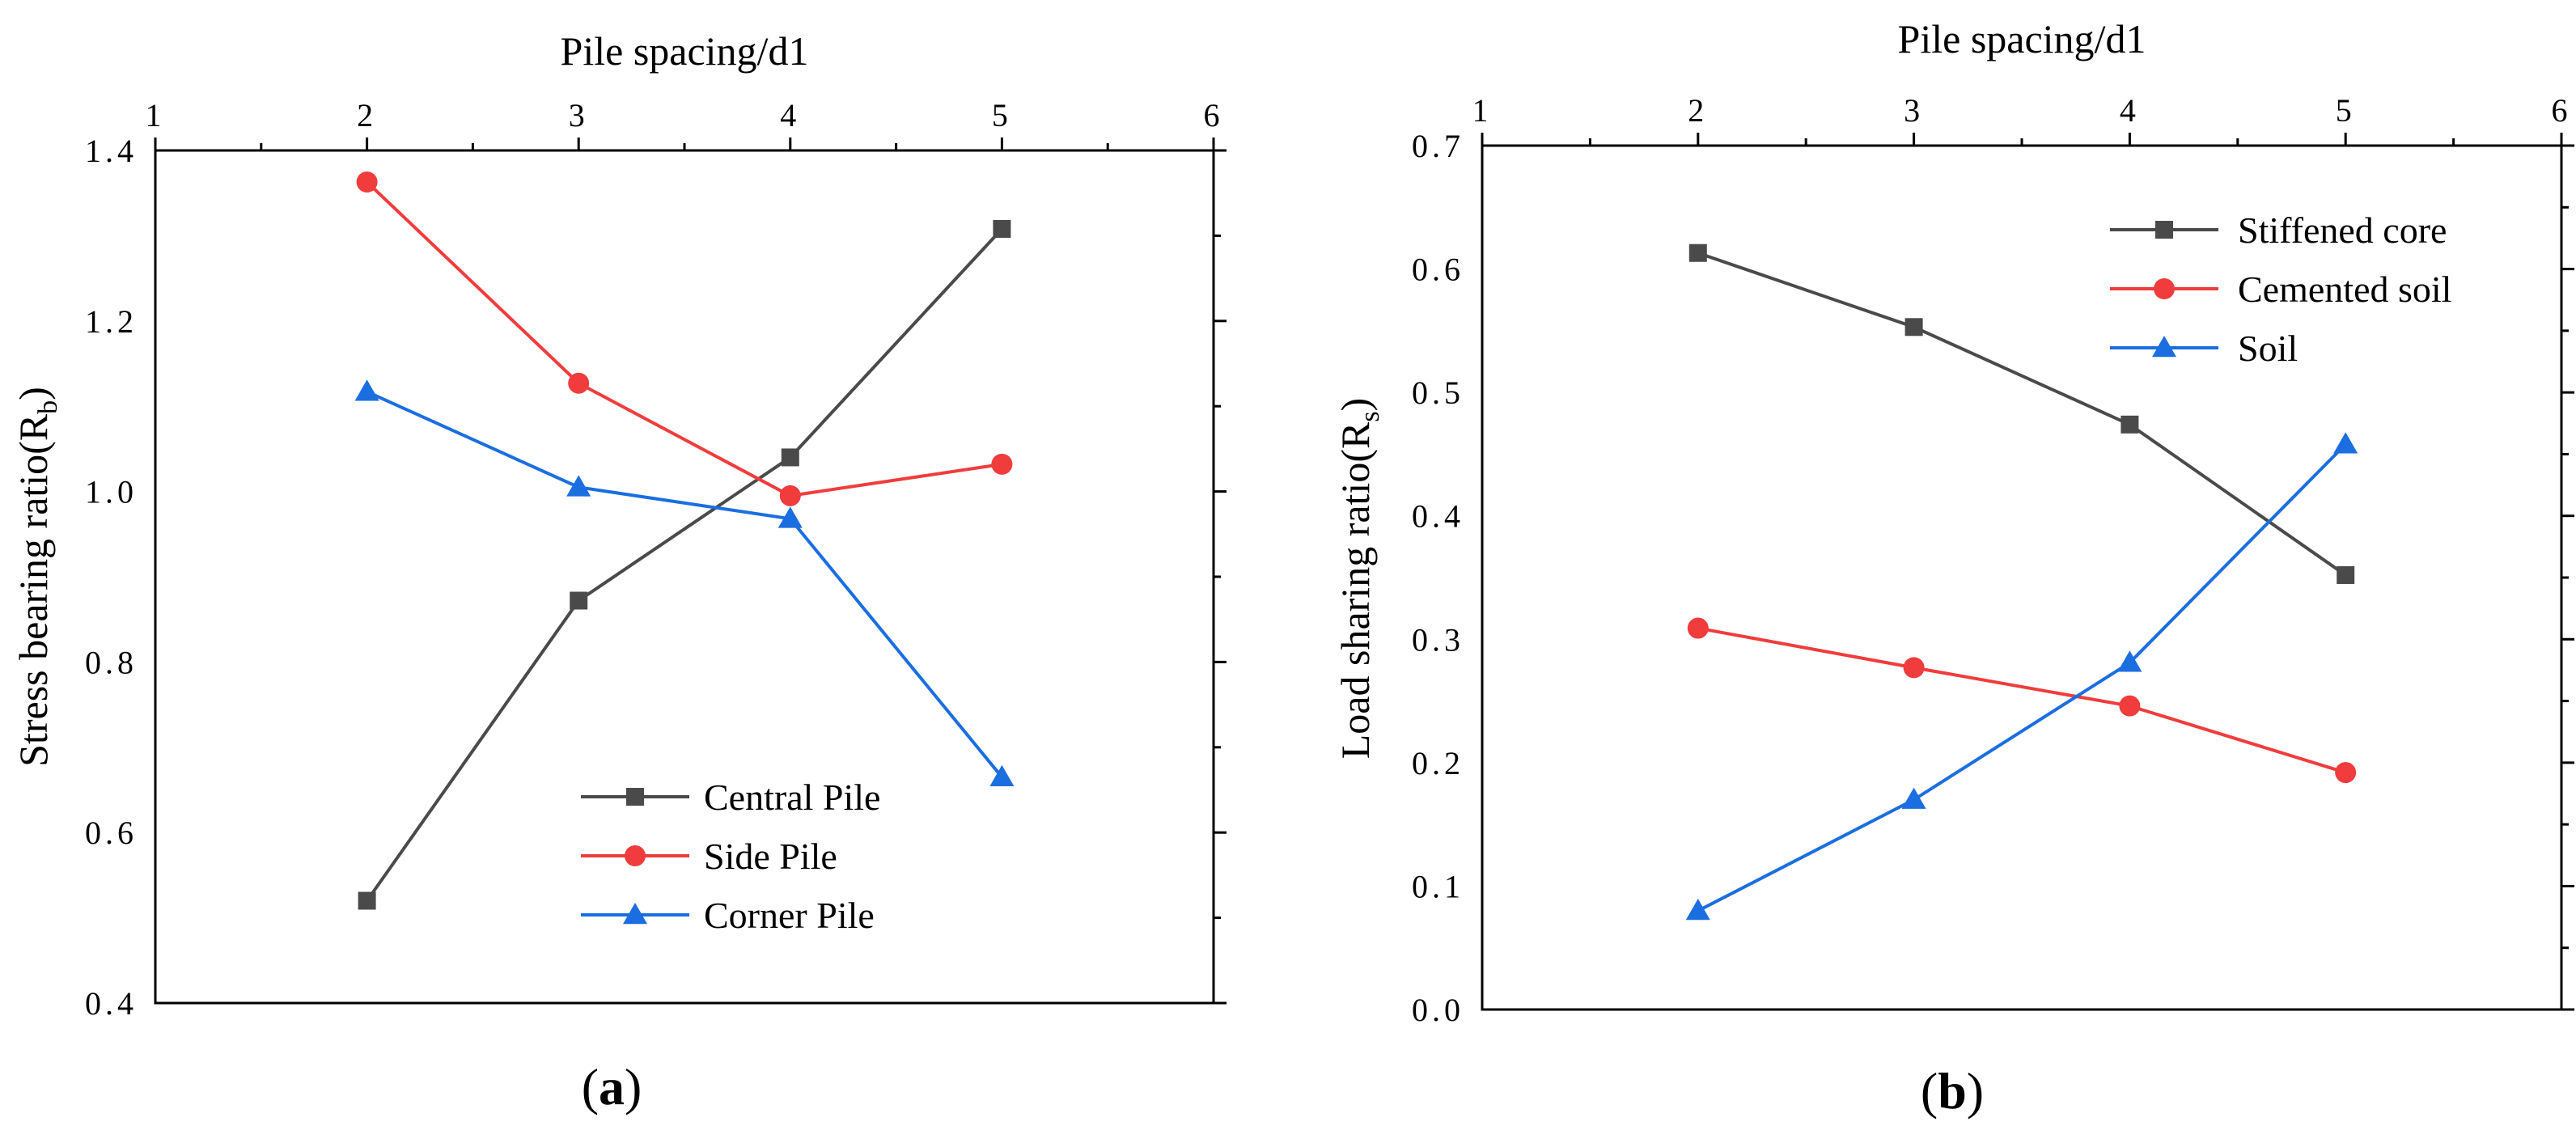  I want to click on x-tick-label: 2, so click(367, 115).